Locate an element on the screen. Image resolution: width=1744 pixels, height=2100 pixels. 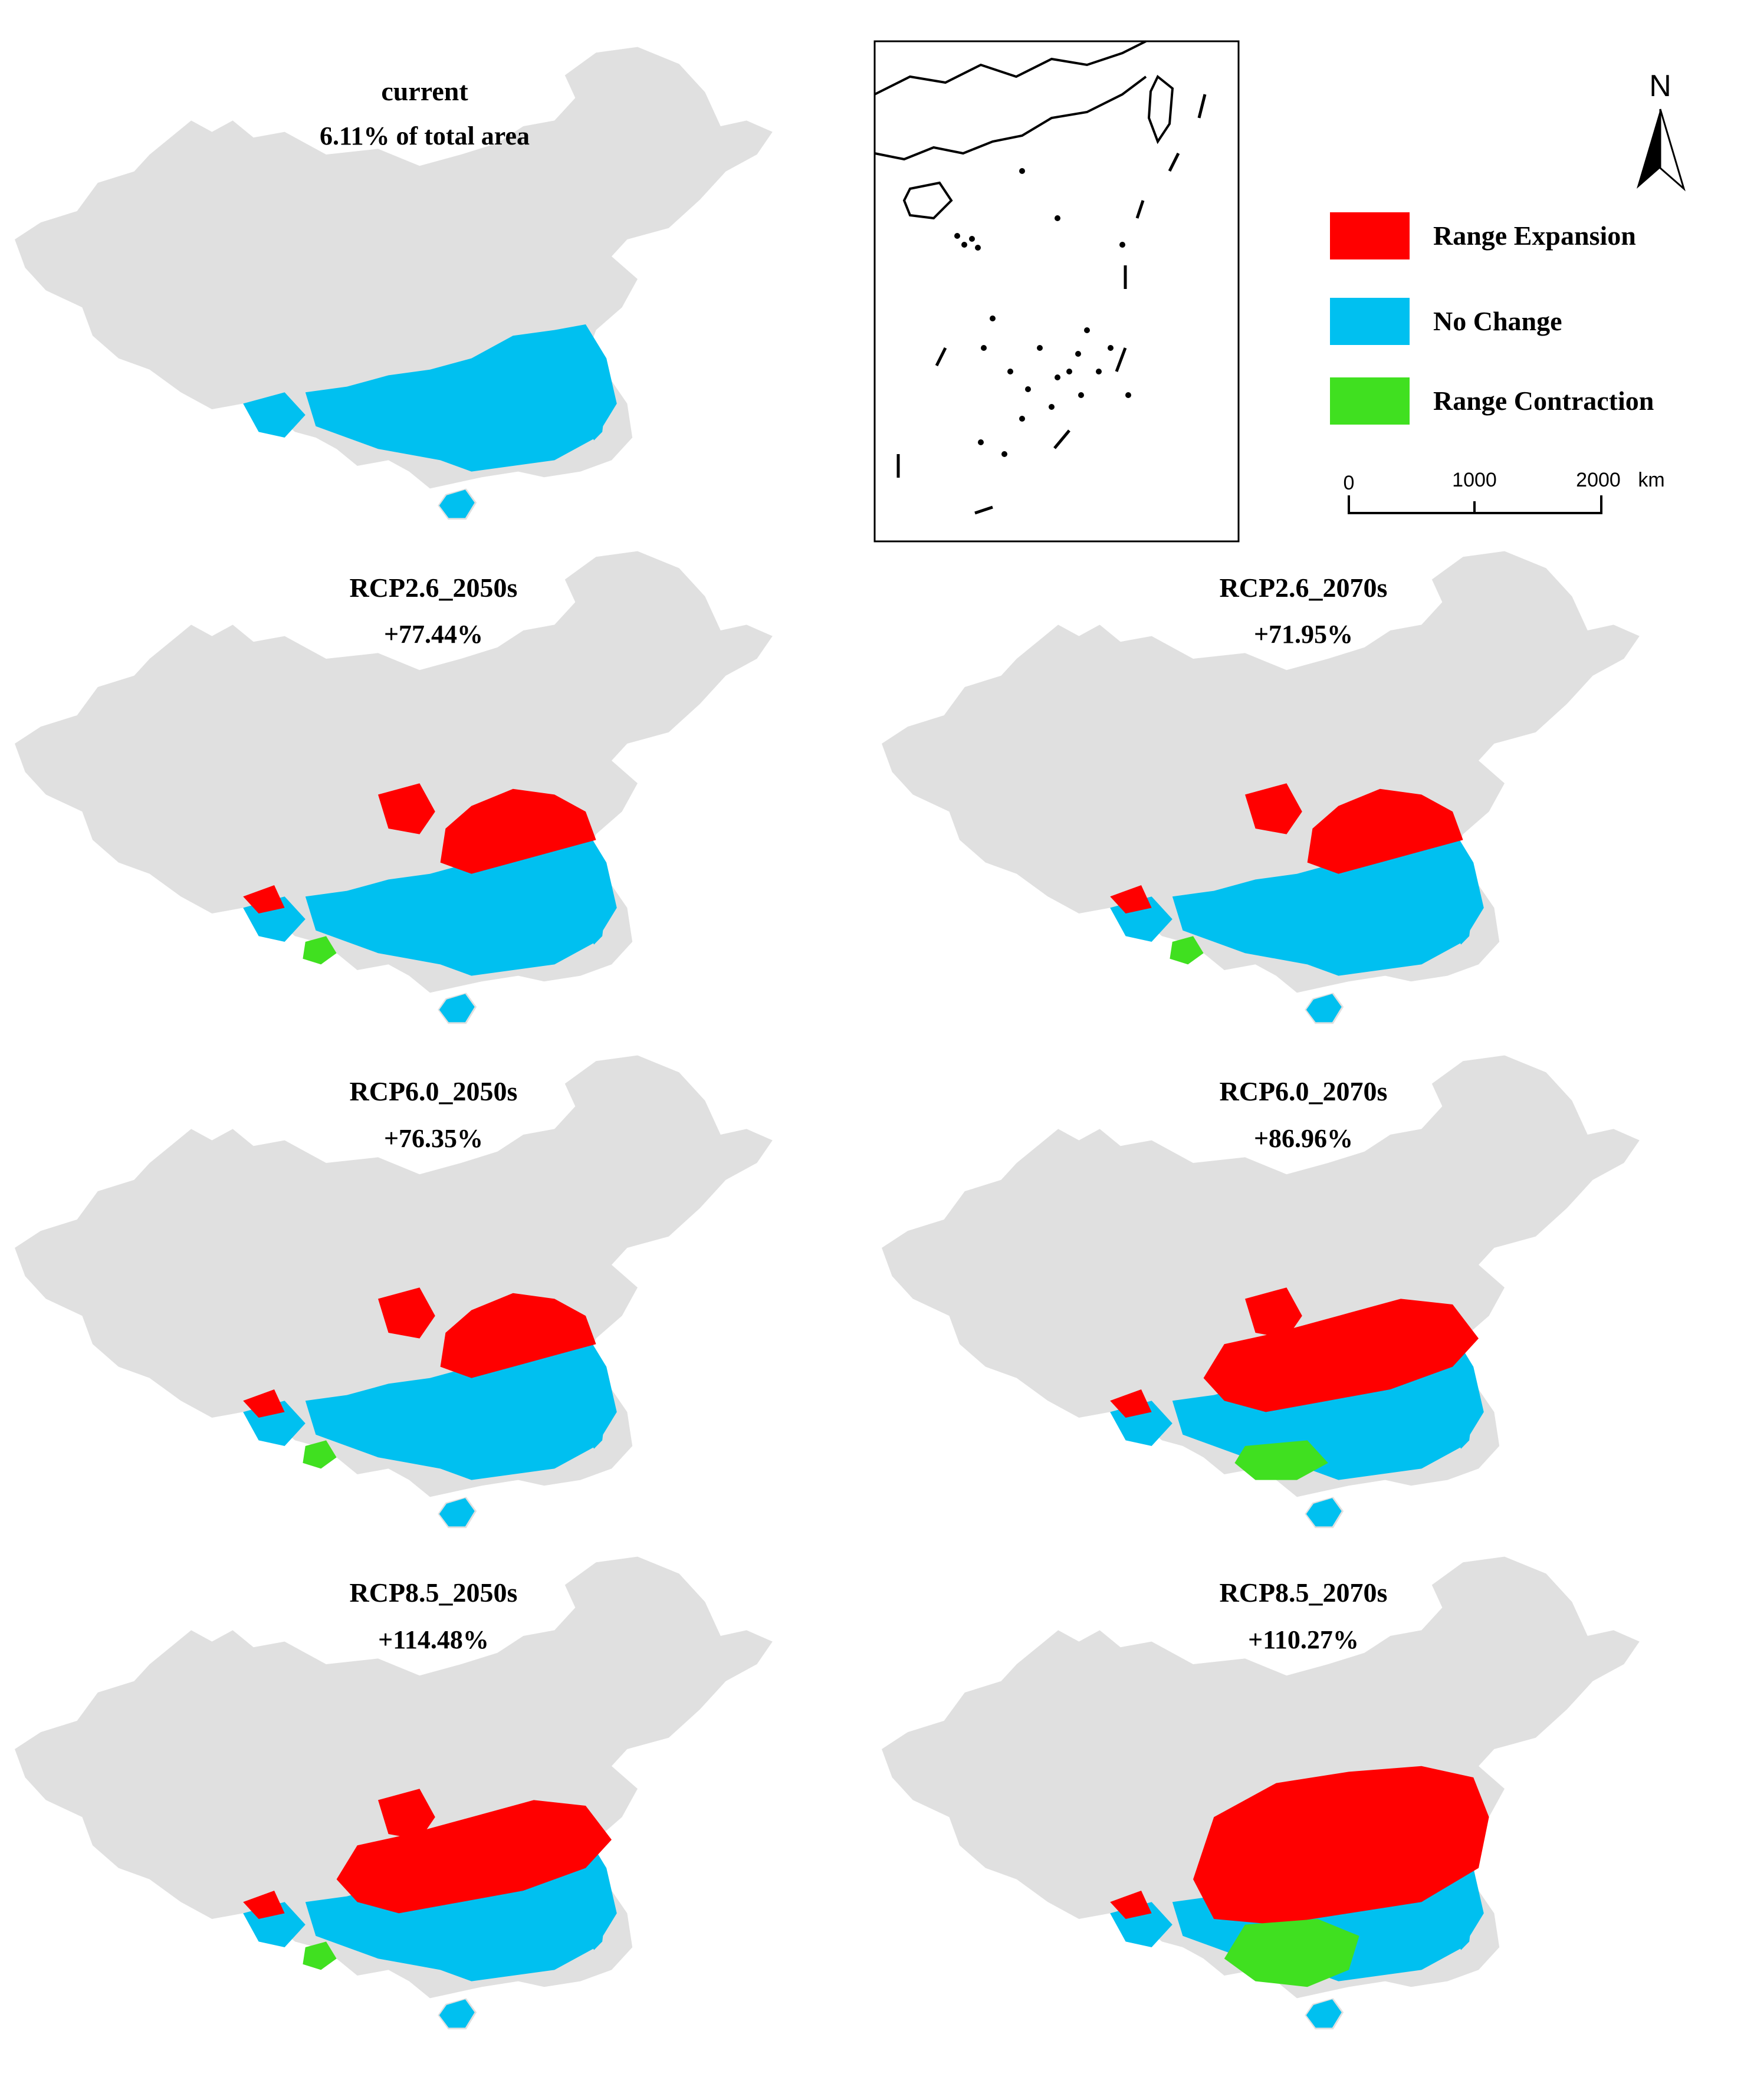
scale-tick-1000: 1000 is located at coordinates (1474, 480).